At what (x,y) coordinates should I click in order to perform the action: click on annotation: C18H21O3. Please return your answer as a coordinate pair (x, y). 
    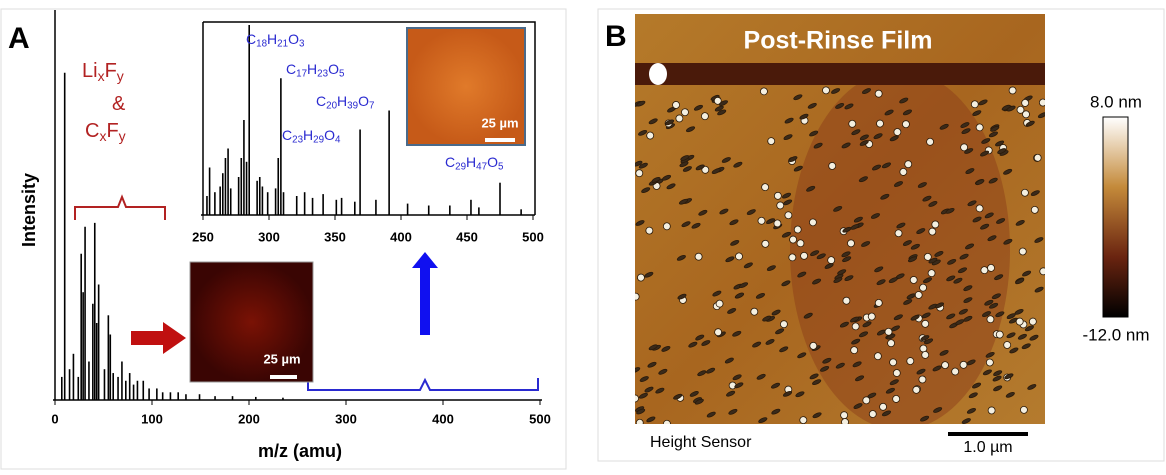
    Looking at the image, I should click on (275, 40).